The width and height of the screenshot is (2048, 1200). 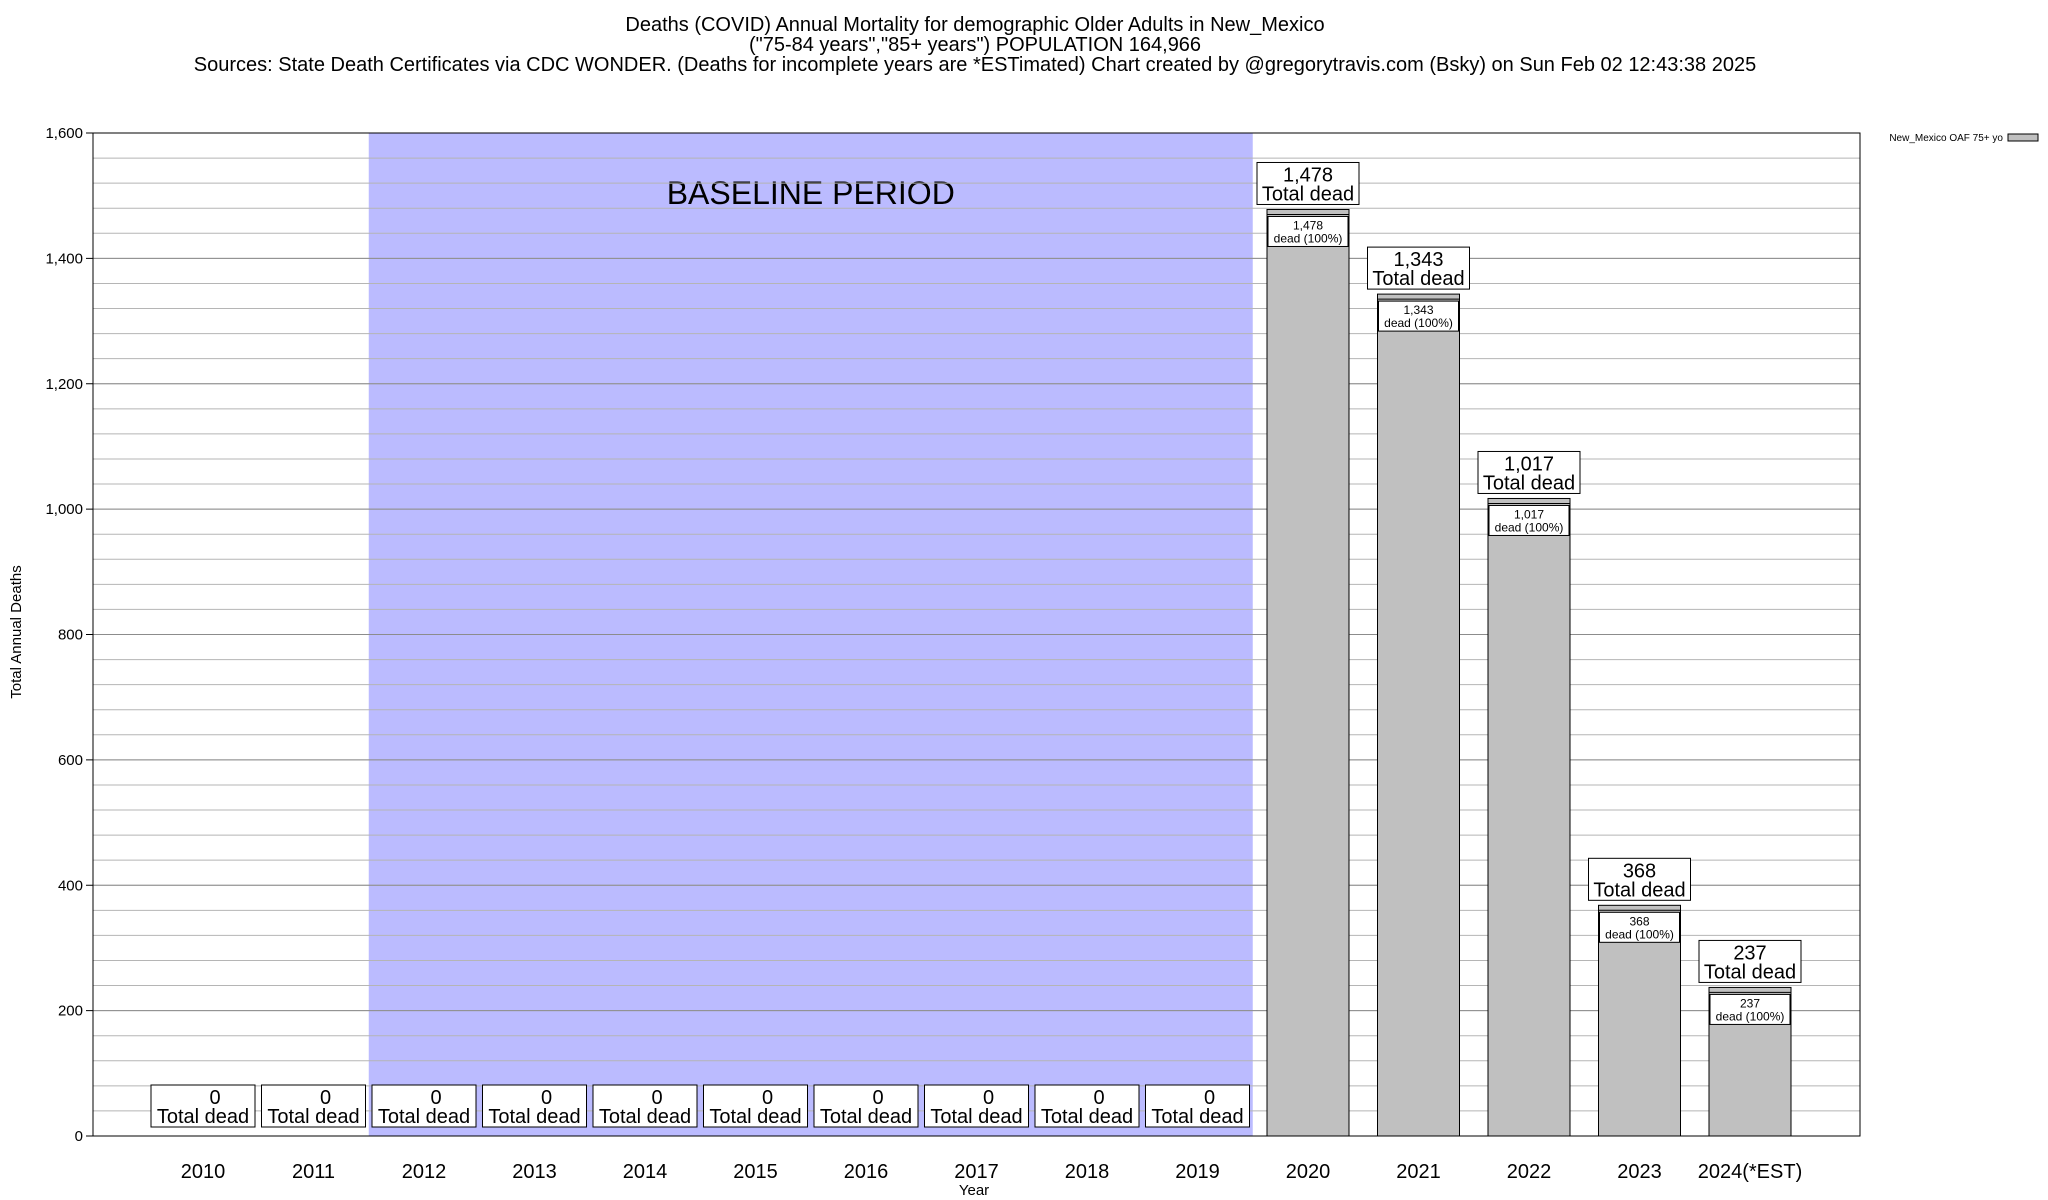 I want to click on bar-2023, so click(x=1639, y=1020).